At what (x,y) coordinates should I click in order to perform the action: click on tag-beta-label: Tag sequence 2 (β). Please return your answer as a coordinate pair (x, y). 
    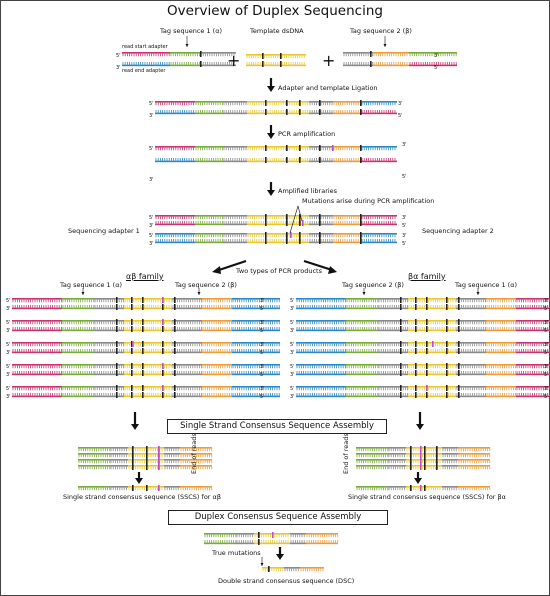
    Looking at the image, I should click on (381, 31).